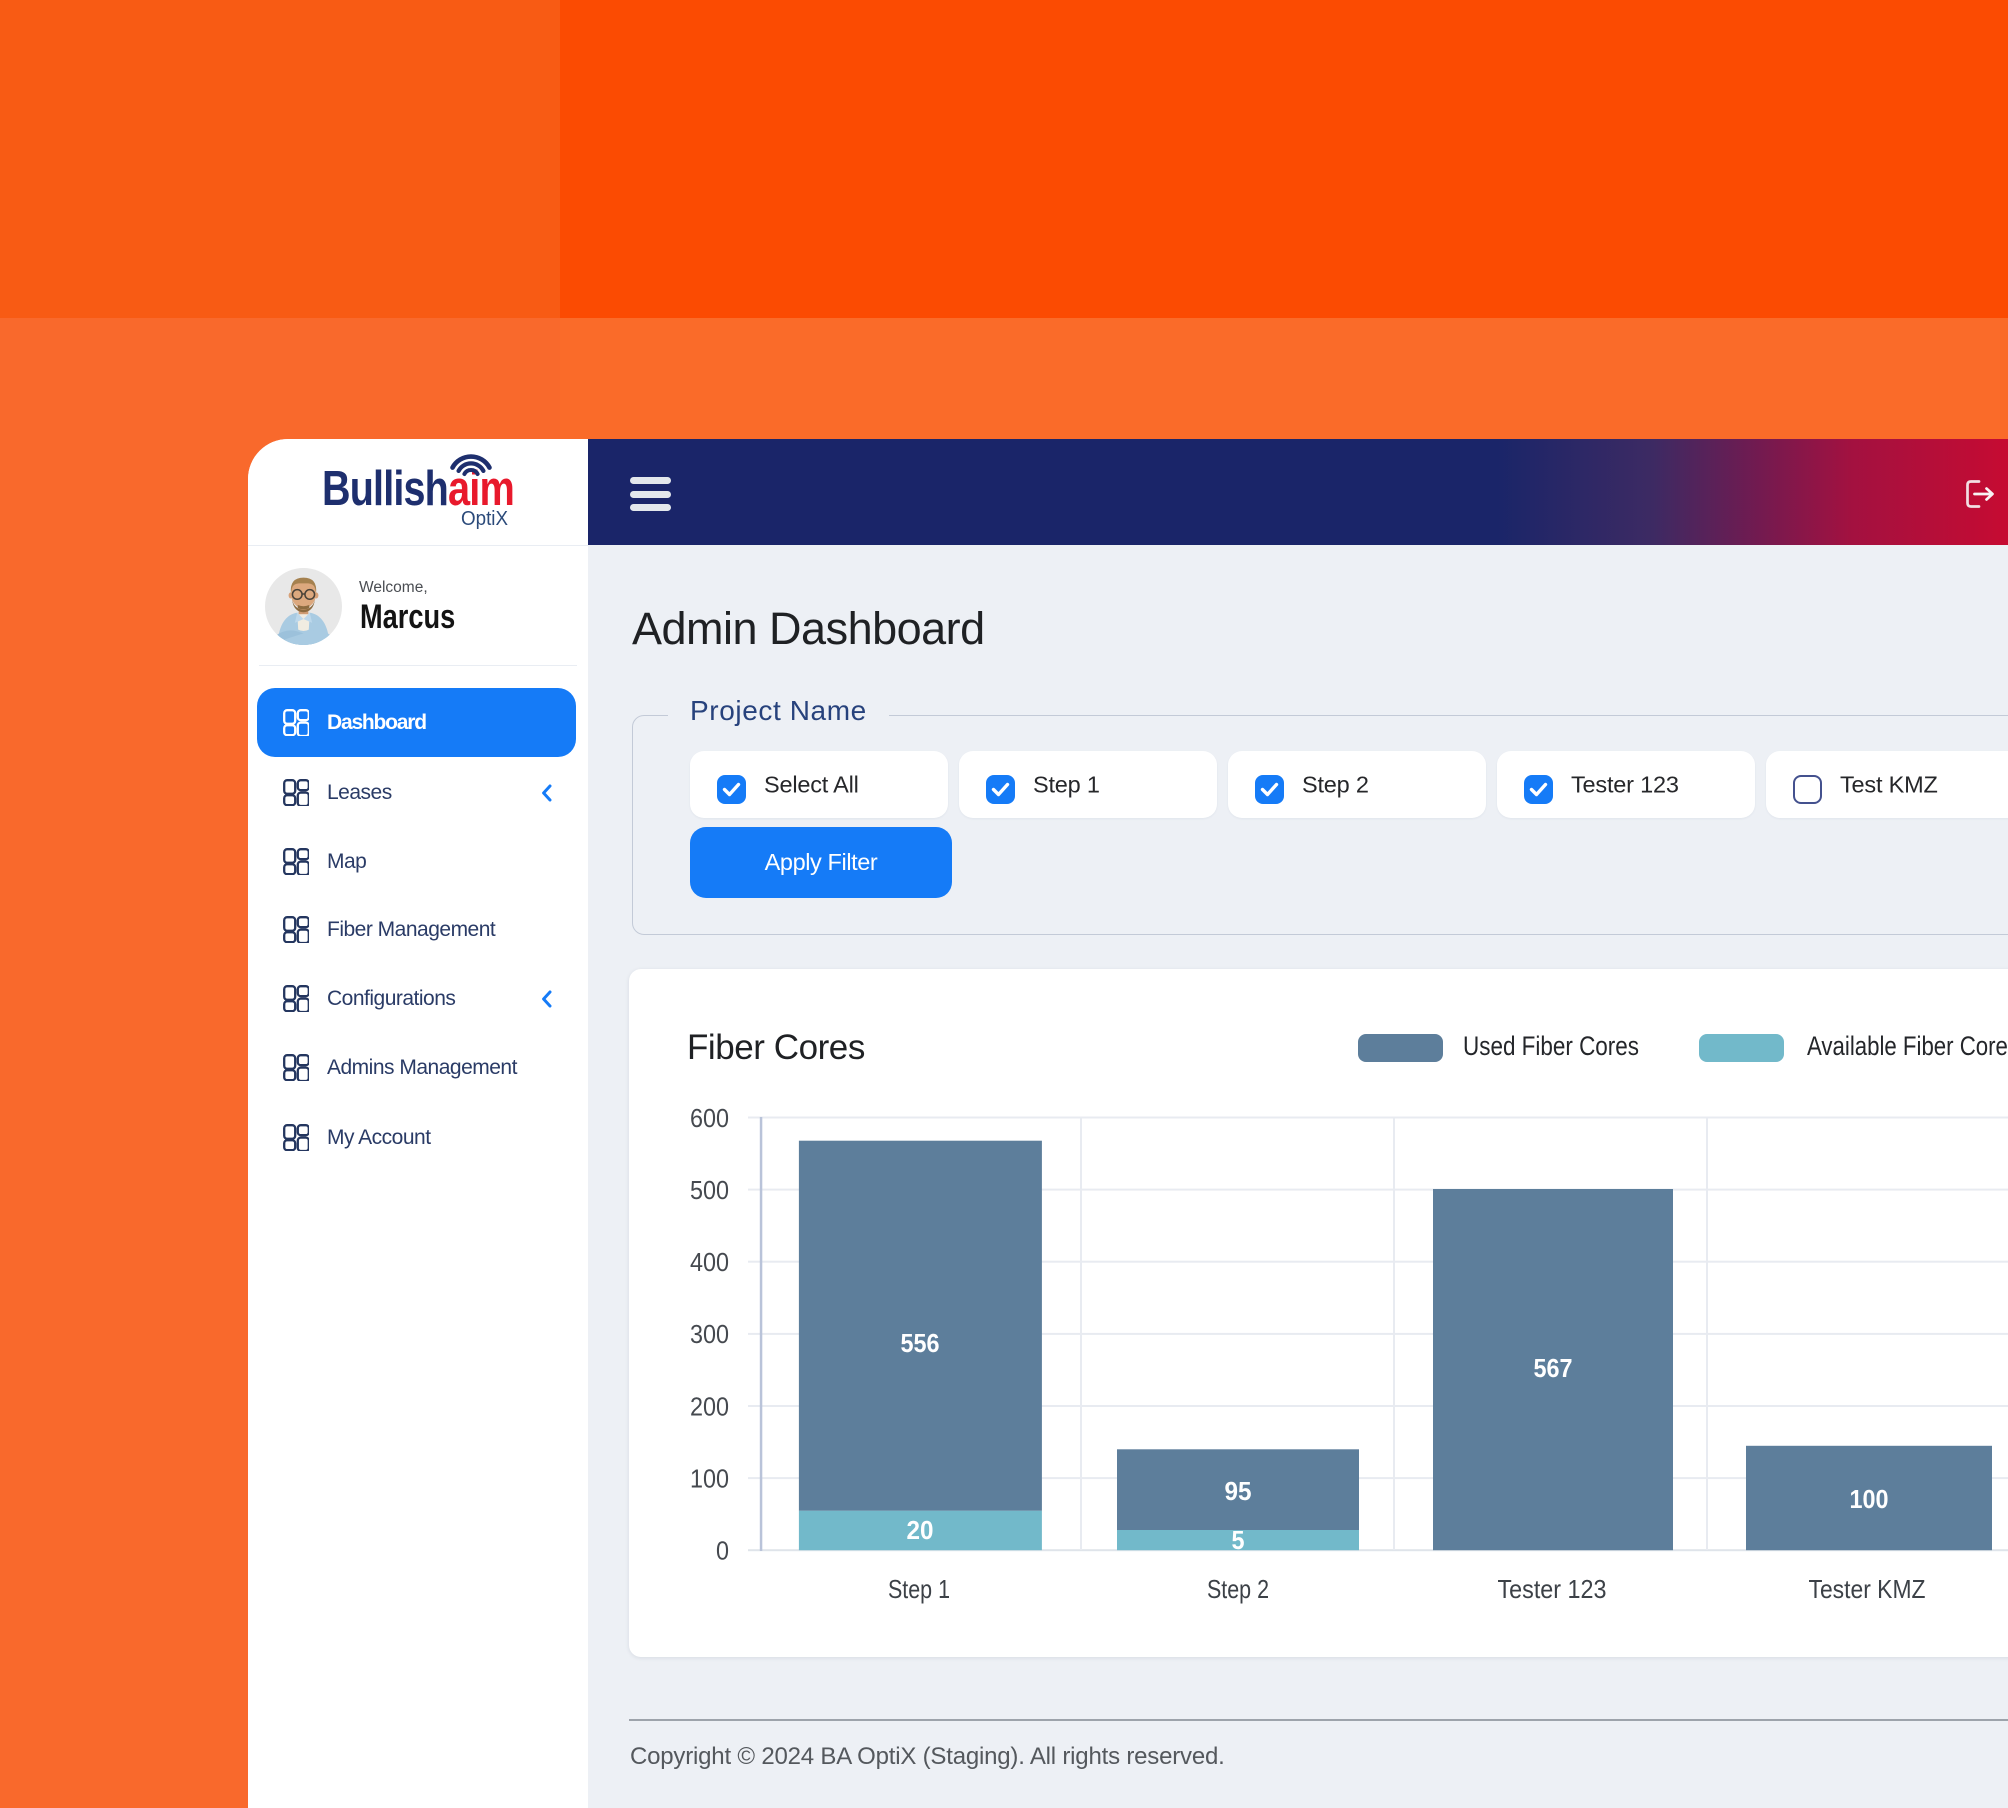 The height and width of the screenshot is (1808, 2008). I want to click on svg-text: 500, so click(709, 1190).